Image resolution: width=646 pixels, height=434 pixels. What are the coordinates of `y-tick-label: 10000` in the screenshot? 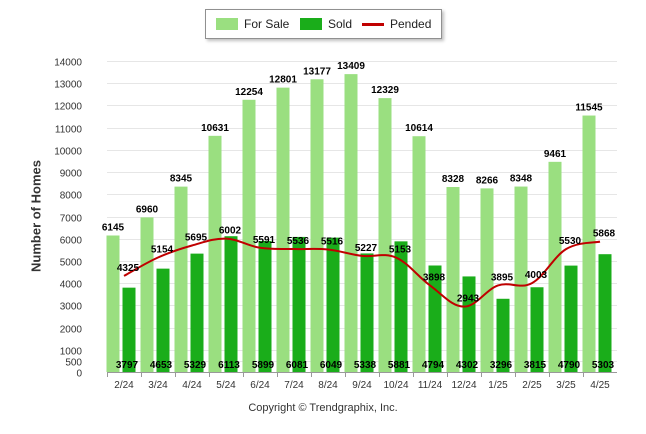 It's located at (68, 152).